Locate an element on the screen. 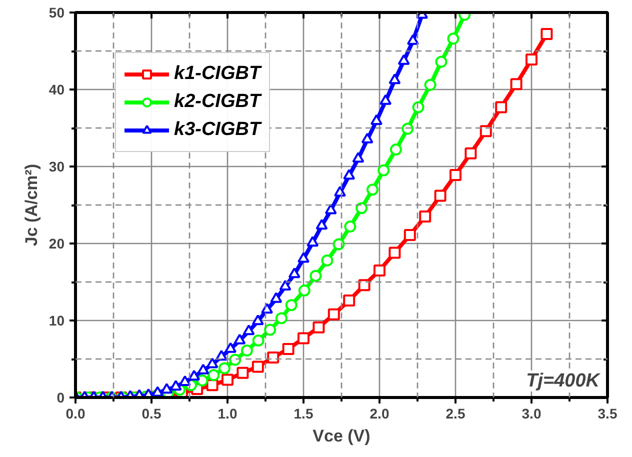 This screenshot has width=632, height=457. x-tick-label: 3.0 is located at coordinates (532, 414).